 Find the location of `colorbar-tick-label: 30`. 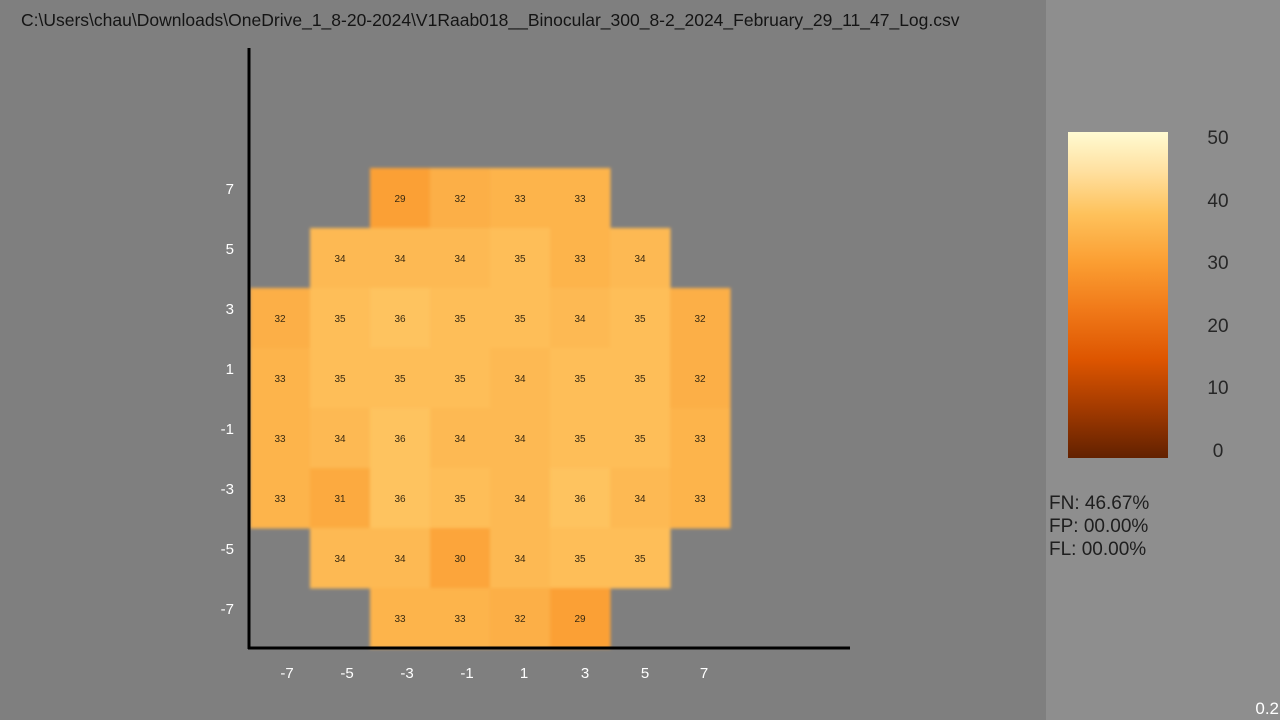

colorbar-tick-label: 30 is located at coordinates (1218, 263).